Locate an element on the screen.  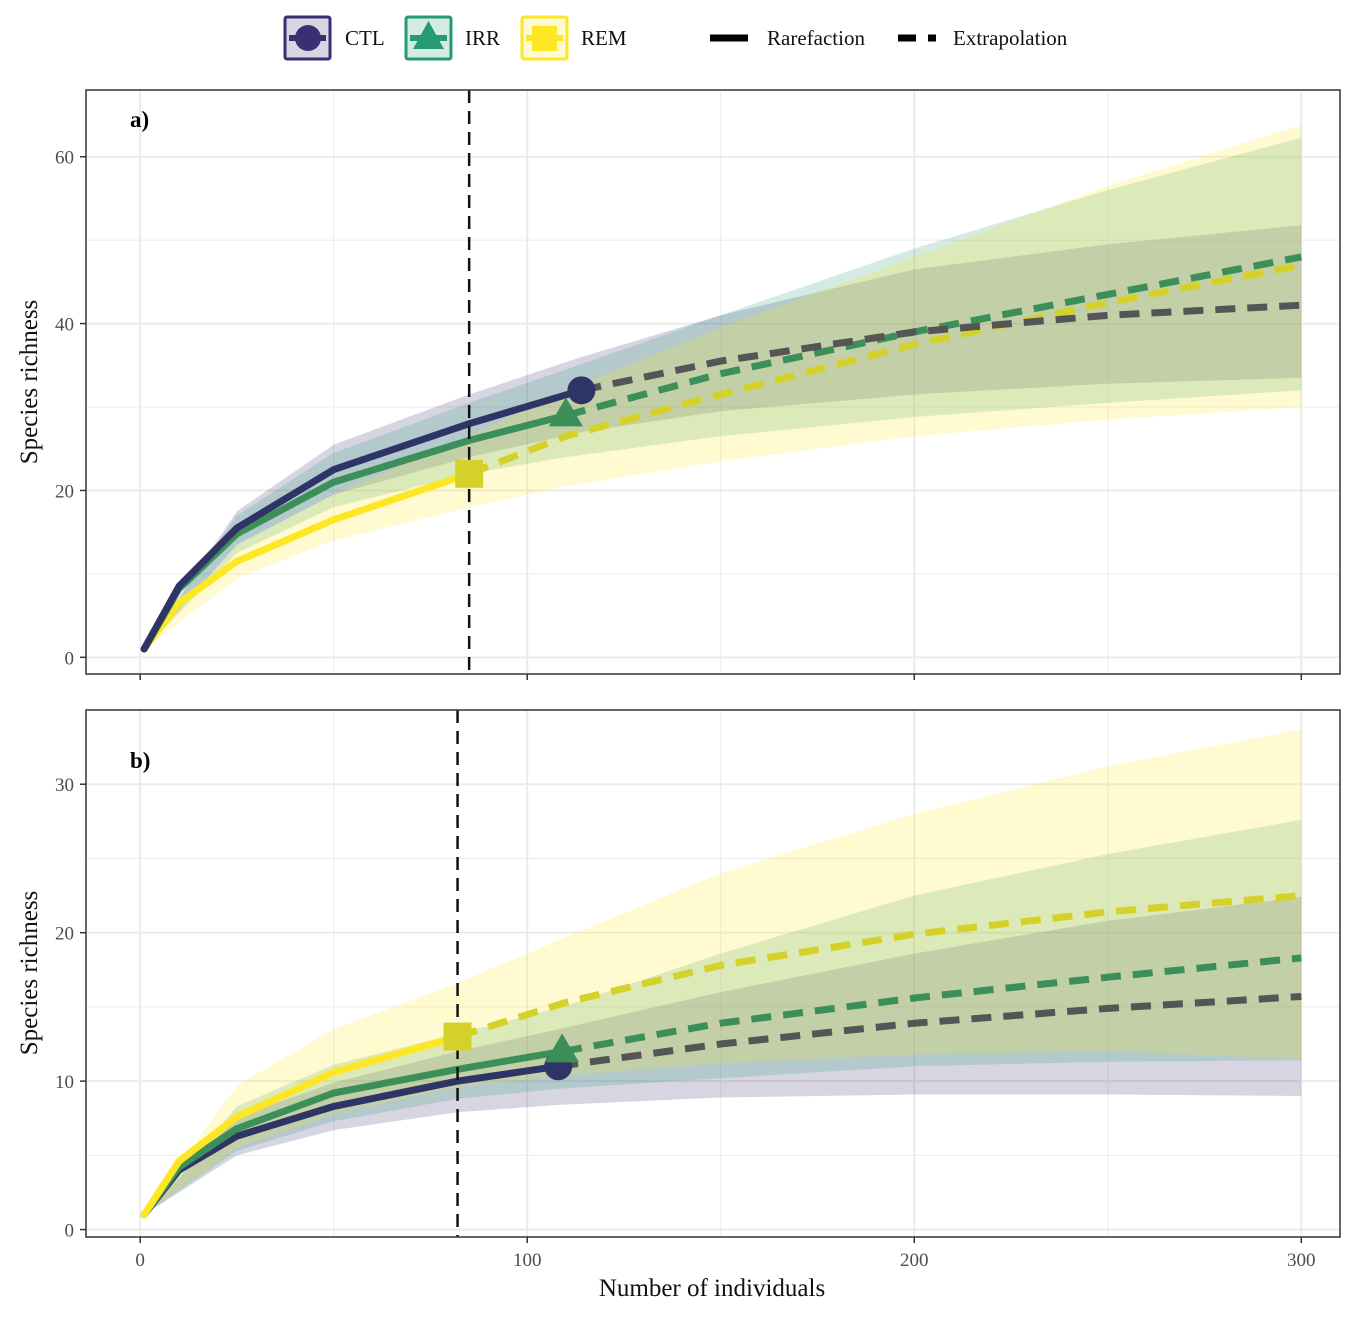
panel-a-observed-markers is located at coordinates (525, 432).